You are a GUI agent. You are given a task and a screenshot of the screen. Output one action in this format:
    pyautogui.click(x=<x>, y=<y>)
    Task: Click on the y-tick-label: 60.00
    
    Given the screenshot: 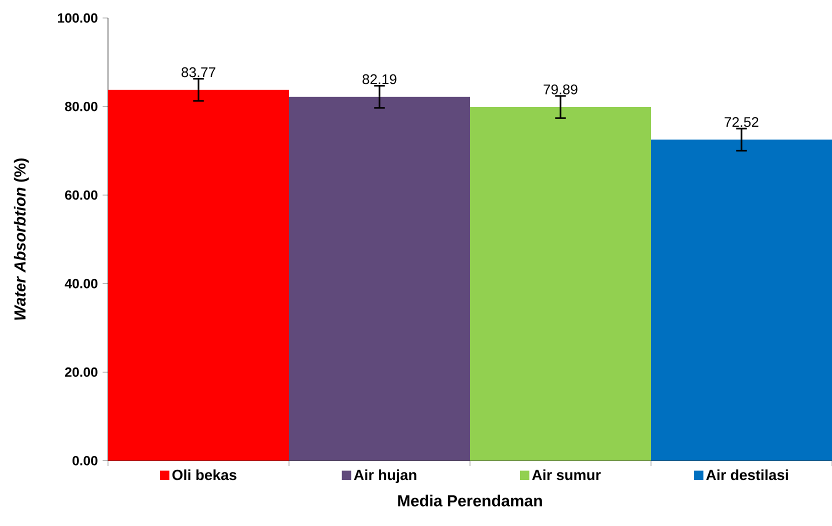 What is the action you would take?
    pyautogui.click(x=81, y=195)
    